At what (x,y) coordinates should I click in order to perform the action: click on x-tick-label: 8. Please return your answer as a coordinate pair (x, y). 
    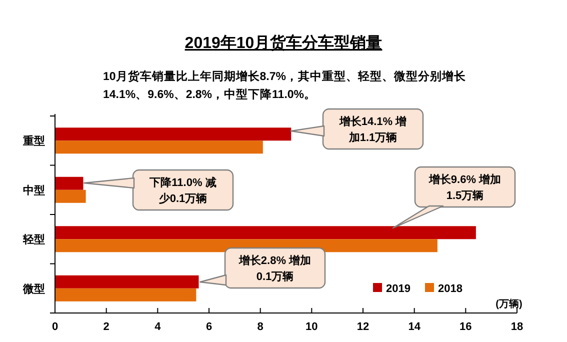
    Looking at the image, I should click on (260, 327).